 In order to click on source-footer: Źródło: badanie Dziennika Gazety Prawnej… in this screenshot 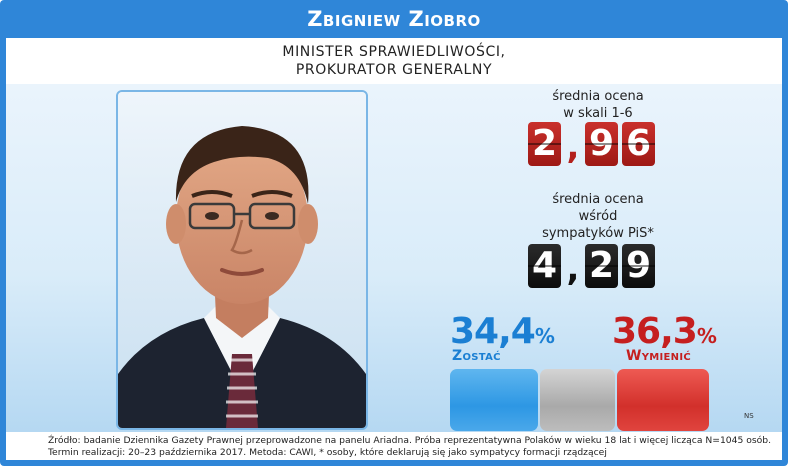, I will do `click(394, 446)`.